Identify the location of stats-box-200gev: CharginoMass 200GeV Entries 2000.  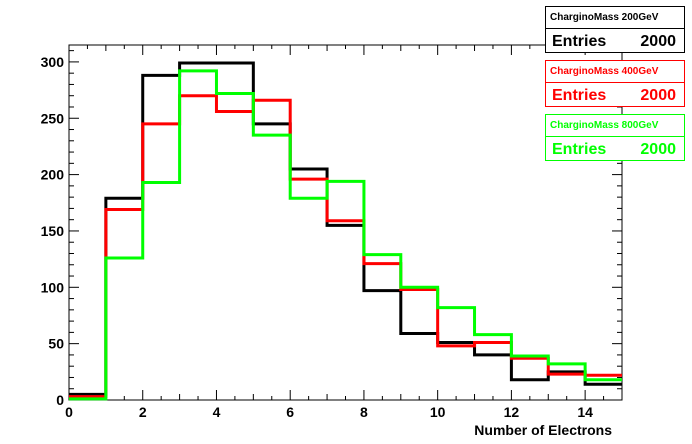
(615, 29).